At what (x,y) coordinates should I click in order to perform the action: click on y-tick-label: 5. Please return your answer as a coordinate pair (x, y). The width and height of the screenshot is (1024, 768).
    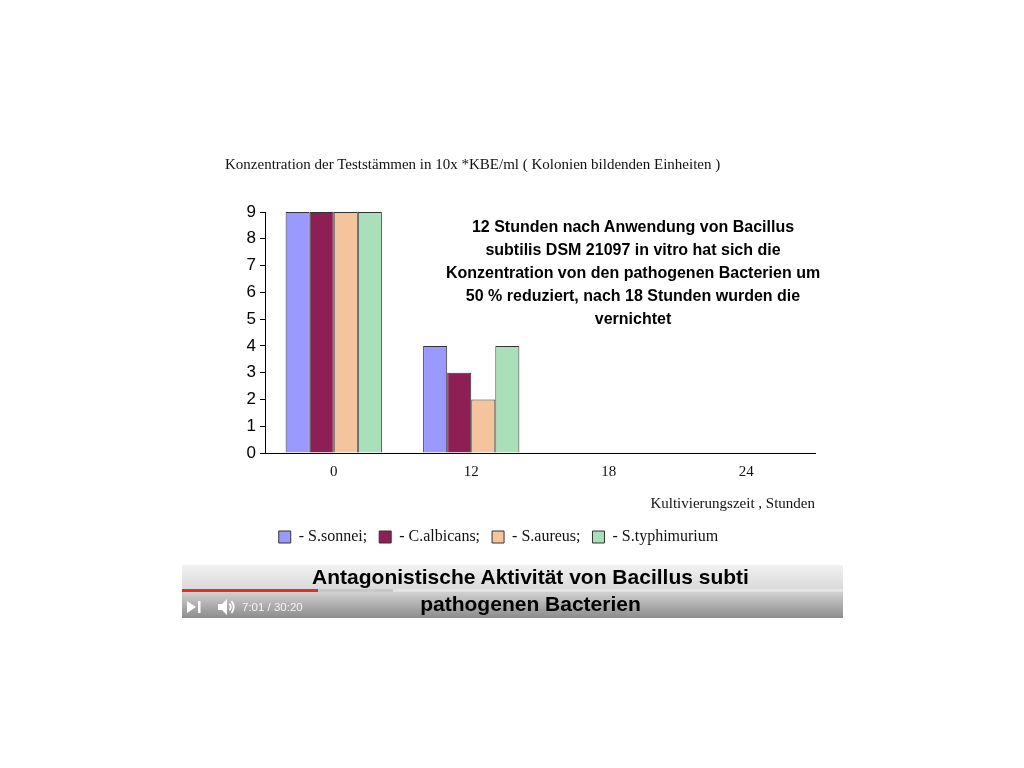
    Looking at the image, I should click on (251, 318).